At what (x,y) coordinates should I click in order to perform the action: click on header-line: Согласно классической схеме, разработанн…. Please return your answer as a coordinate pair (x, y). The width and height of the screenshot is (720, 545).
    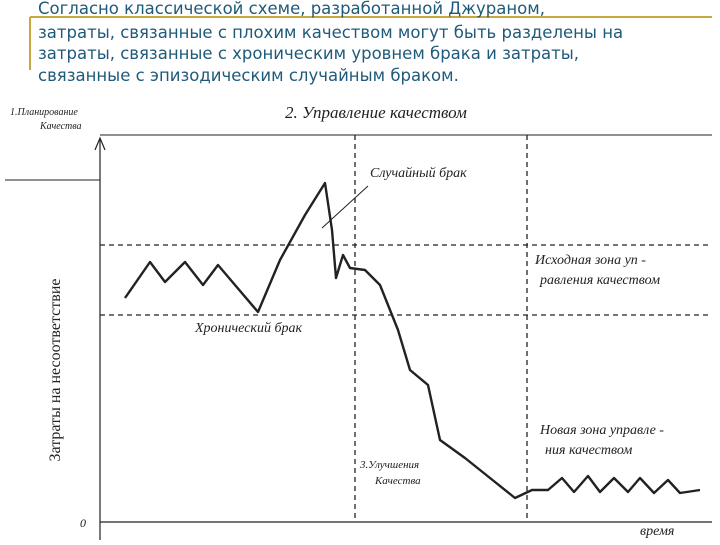
    Looking at the image, I should click on (291, 9).